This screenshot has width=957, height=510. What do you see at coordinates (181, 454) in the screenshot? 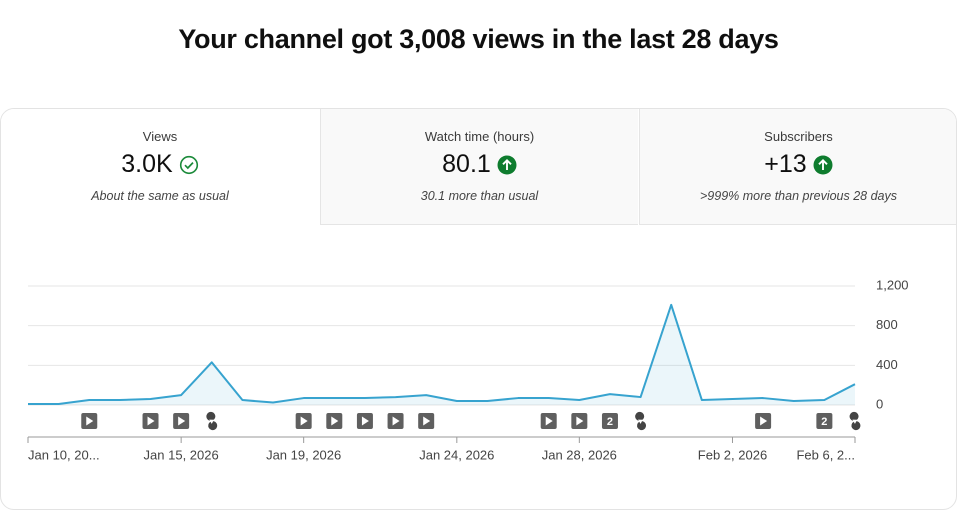
I see `x-tick-label: Jan 15, 2026` at bounding box center [181, 454].